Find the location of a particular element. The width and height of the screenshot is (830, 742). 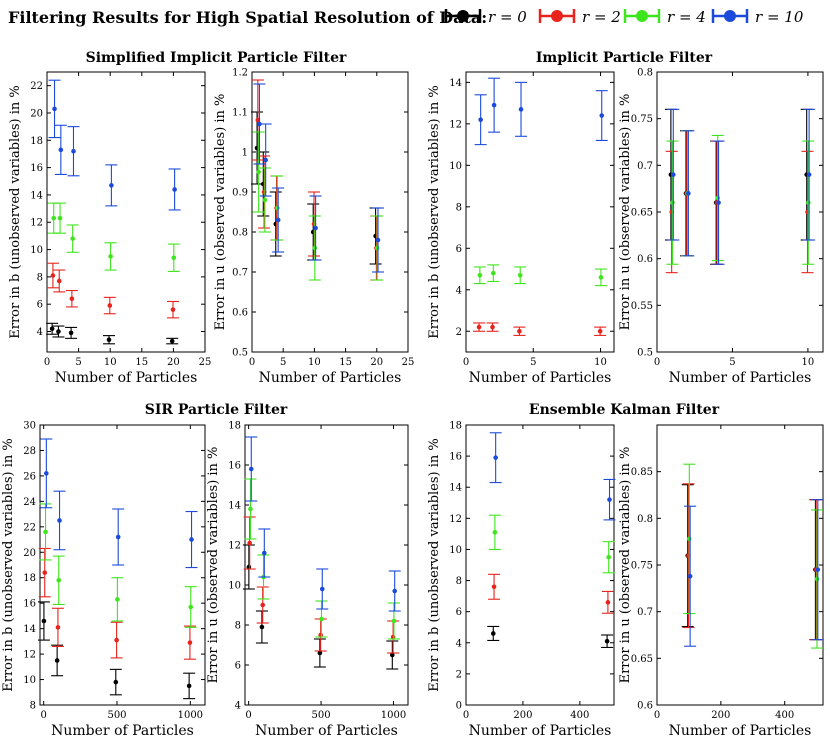

x-tick-label: 25 is located at coordinates (408, 362).